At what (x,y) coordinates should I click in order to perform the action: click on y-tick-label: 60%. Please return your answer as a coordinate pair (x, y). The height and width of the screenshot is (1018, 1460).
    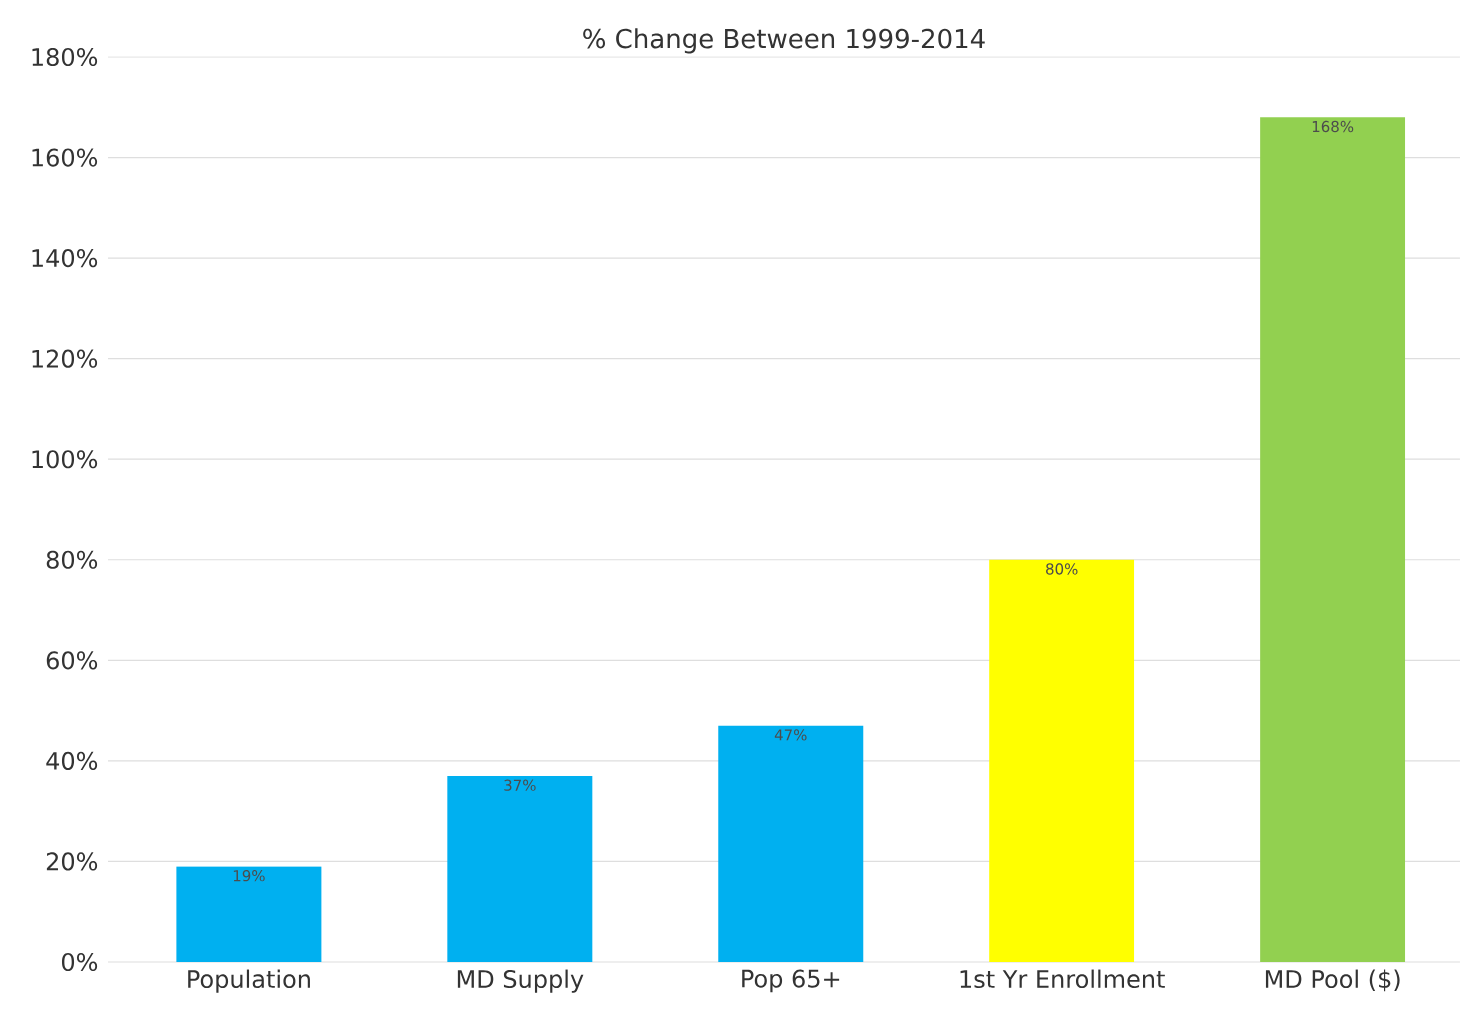
    Looking at the image, I should click on (72, 660).